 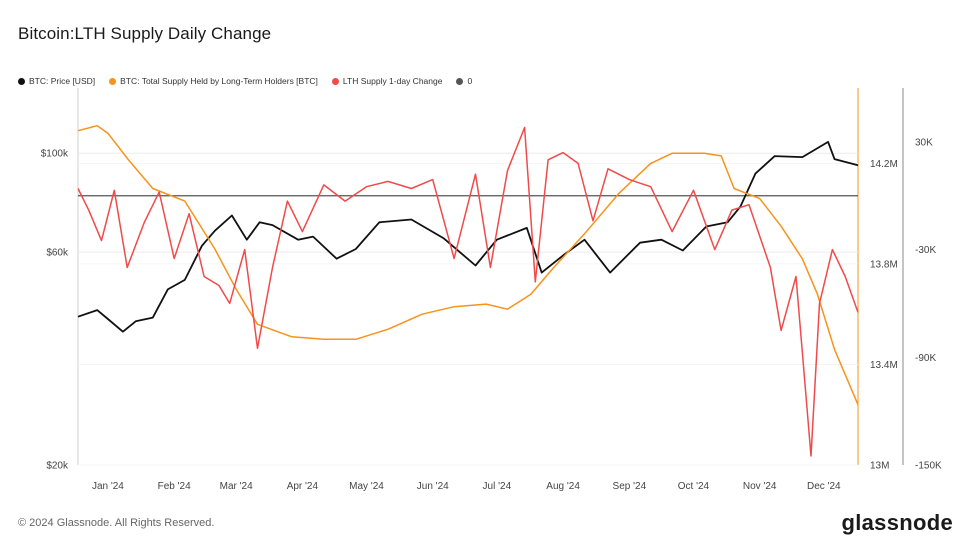 I want to click on change-tick-label: -30K, so click(x=925, y=250).